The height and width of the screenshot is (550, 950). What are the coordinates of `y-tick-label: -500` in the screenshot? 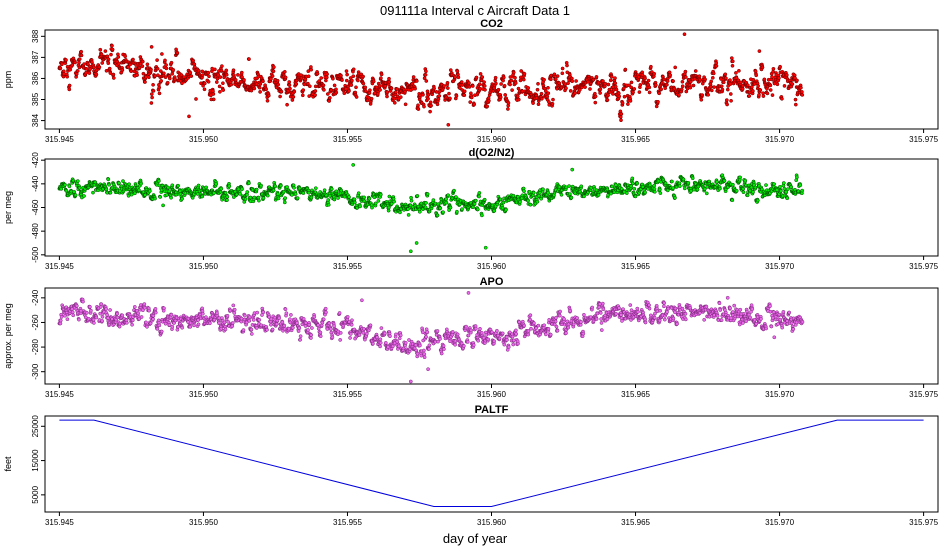 It's located at (35, 254).